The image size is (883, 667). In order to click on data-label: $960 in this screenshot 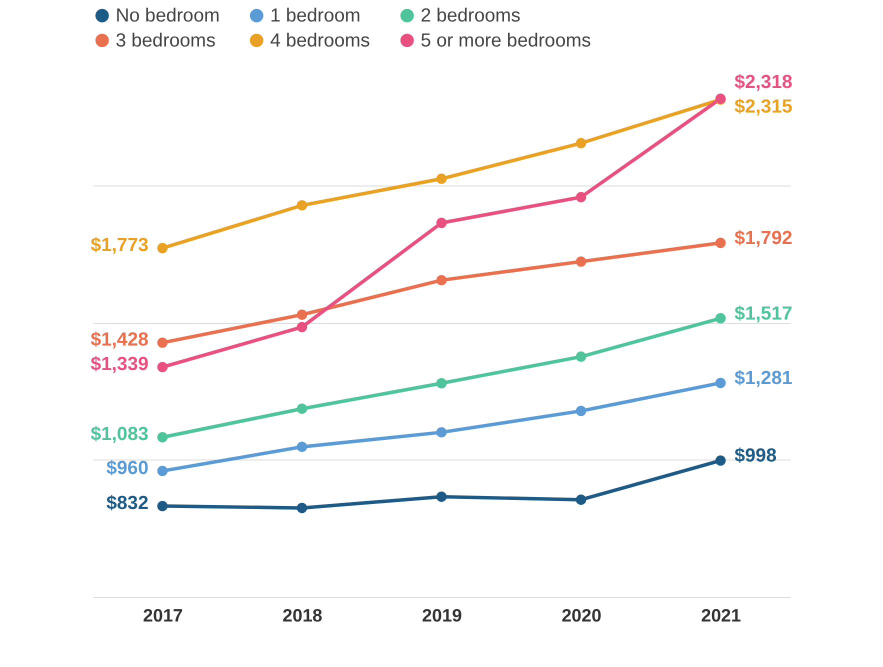, I will do `click(127, 468)`.